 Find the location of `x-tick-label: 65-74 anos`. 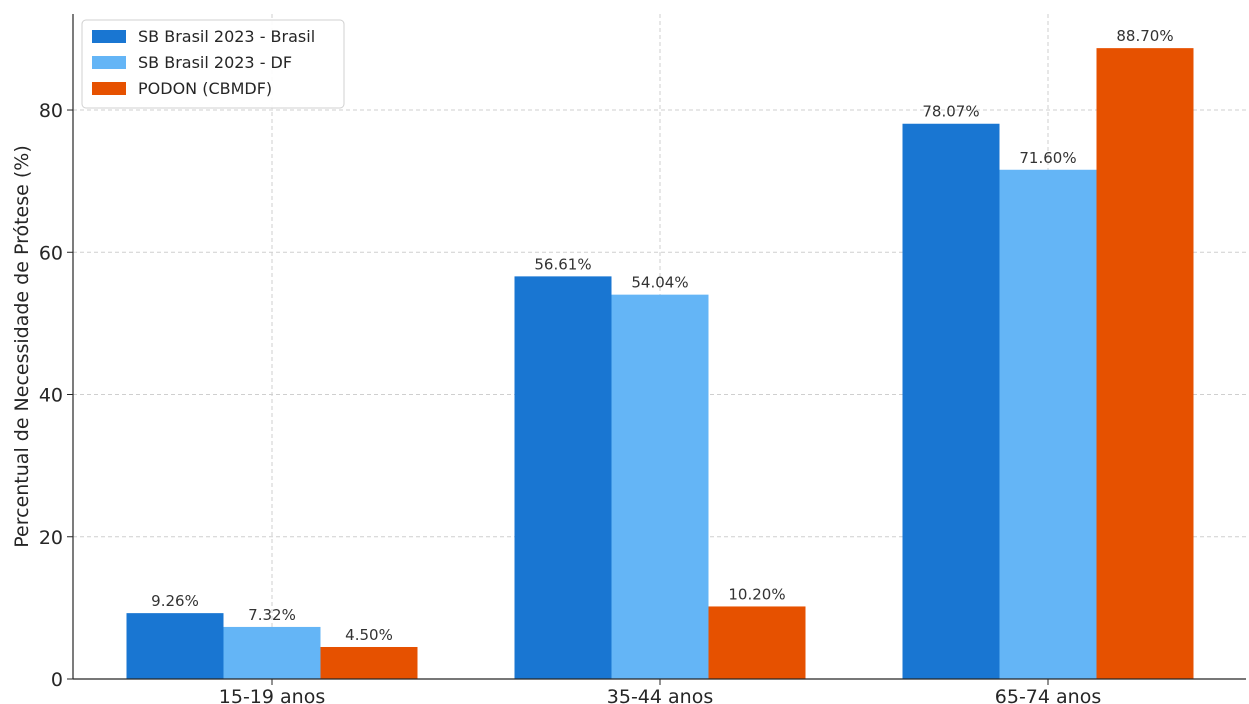

x-tick-label: 65-74 anos is located at coordinates (1048, 695).